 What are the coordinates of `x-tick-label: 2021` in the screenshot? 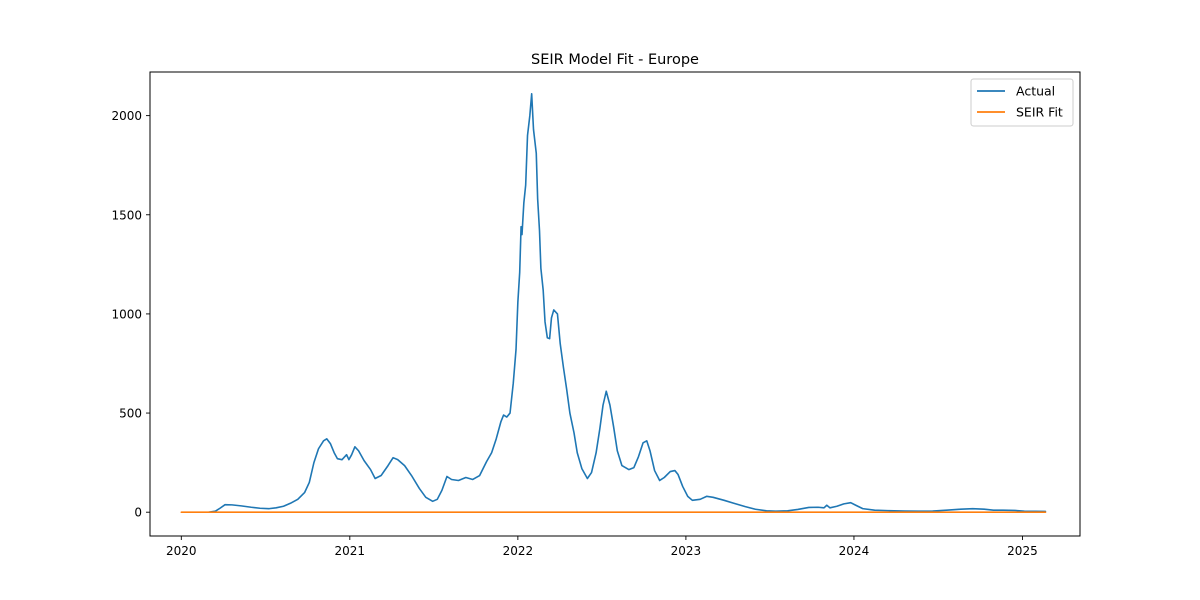 It's located at (350, 551).